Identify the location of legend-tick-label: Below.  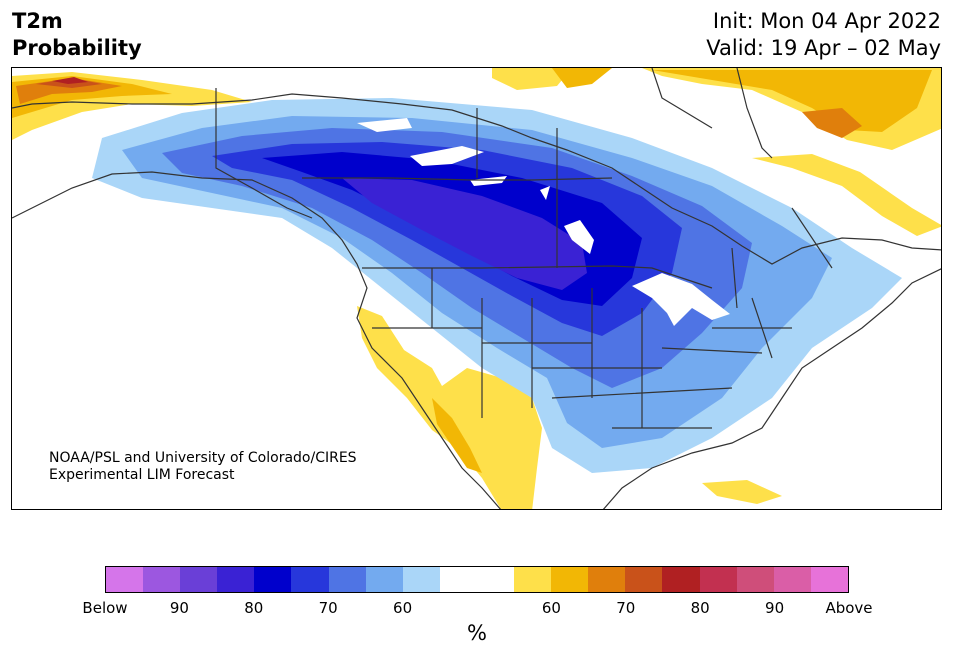
(105, 608).